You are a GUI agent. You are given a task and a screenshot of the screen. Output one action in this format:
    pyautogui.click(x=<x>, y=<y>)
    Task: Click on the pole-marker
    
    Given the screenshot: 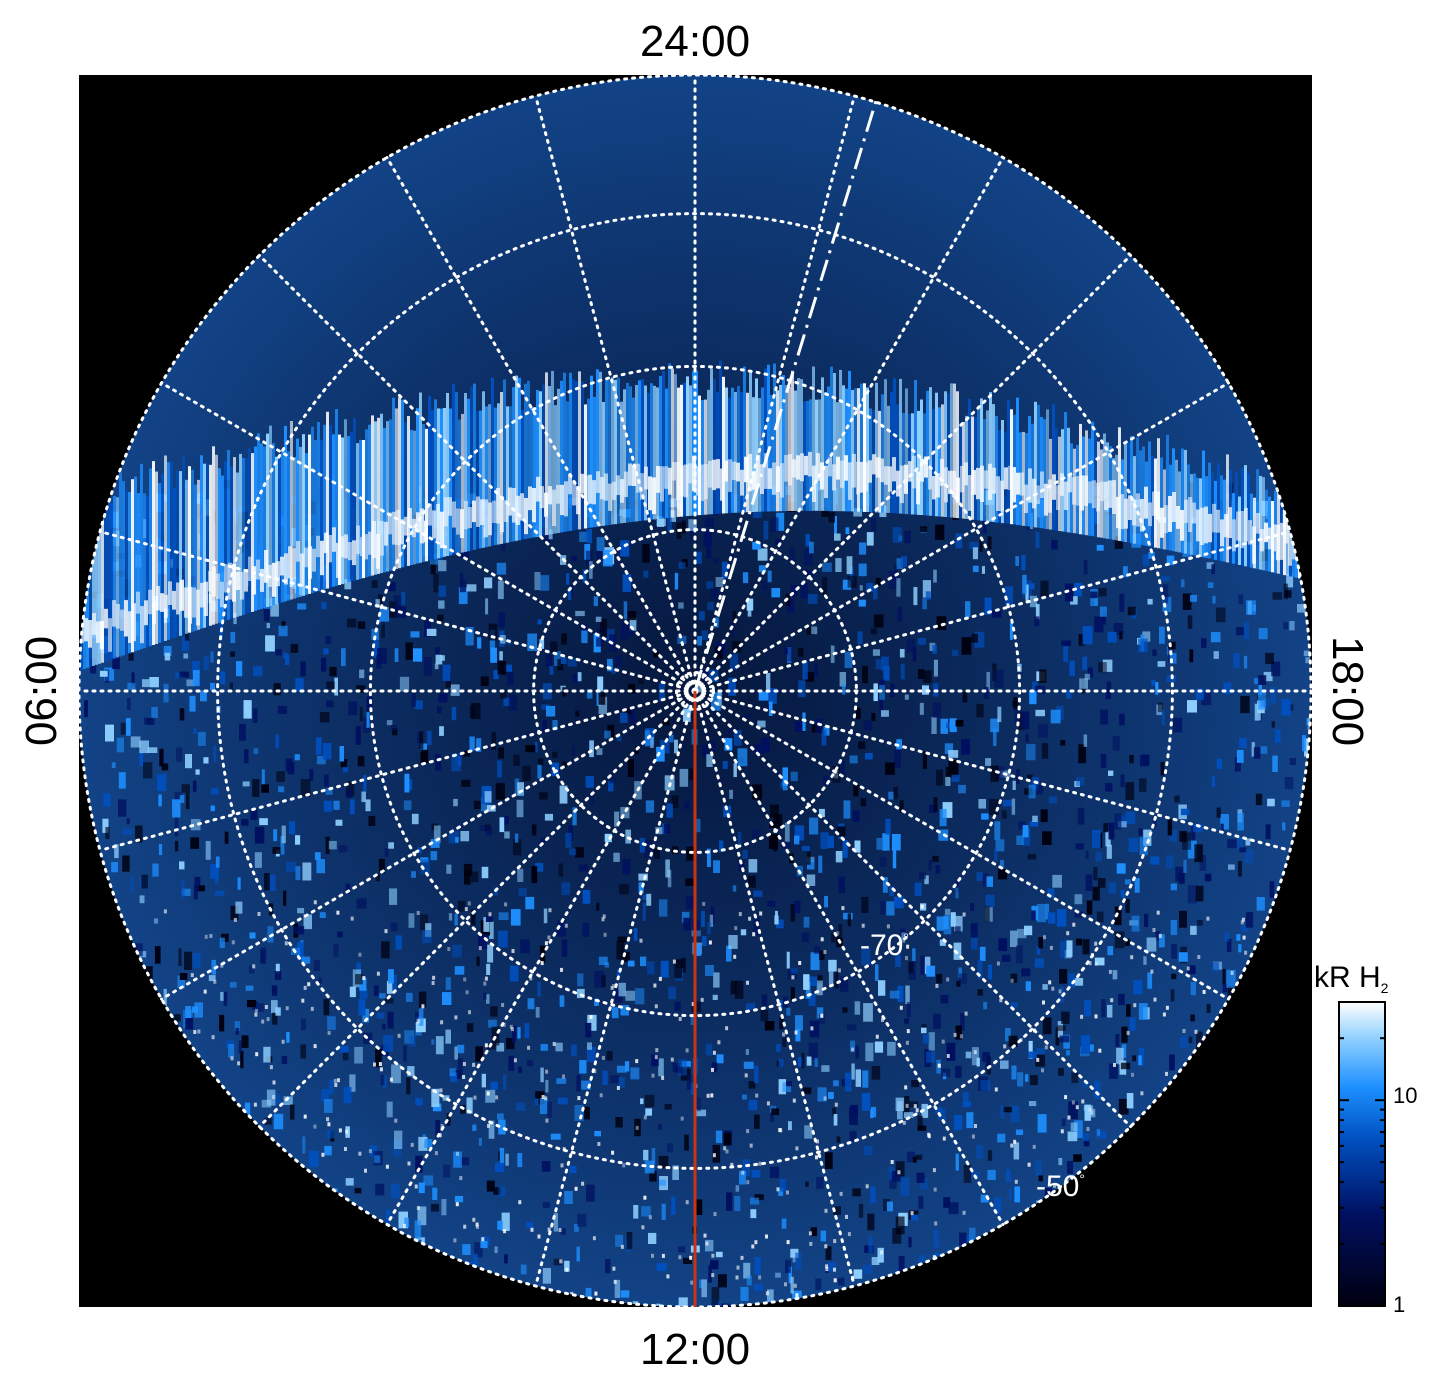 What is the action you would take?
    pyautogui.click(x=695, y=691)
    